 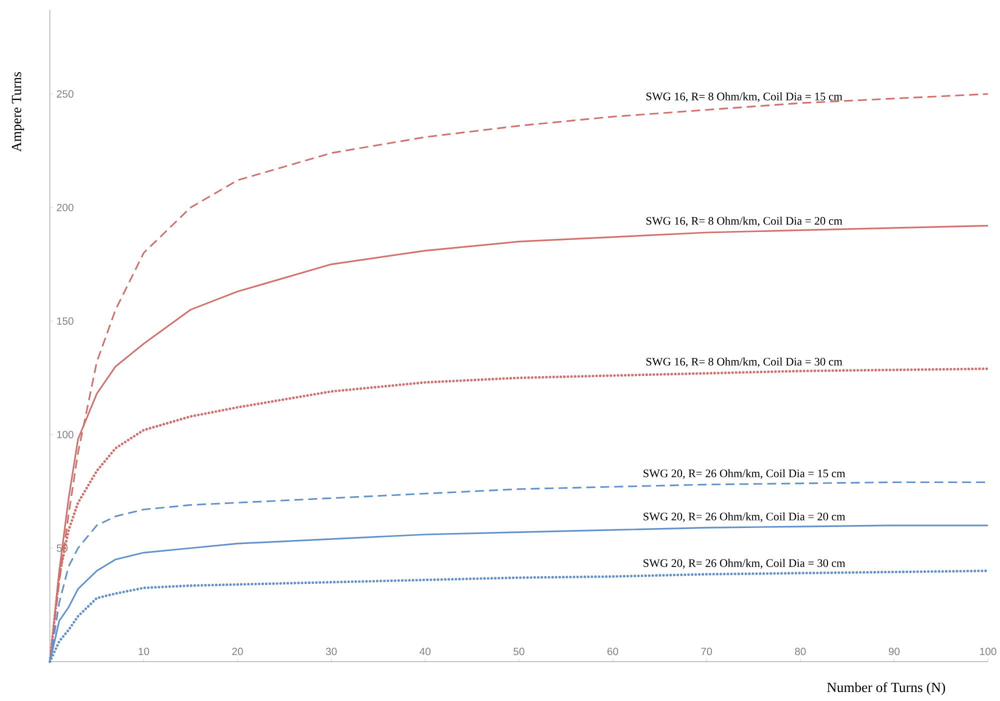 I want to click on x-tick-label: 40, so click(x=425, y=652).